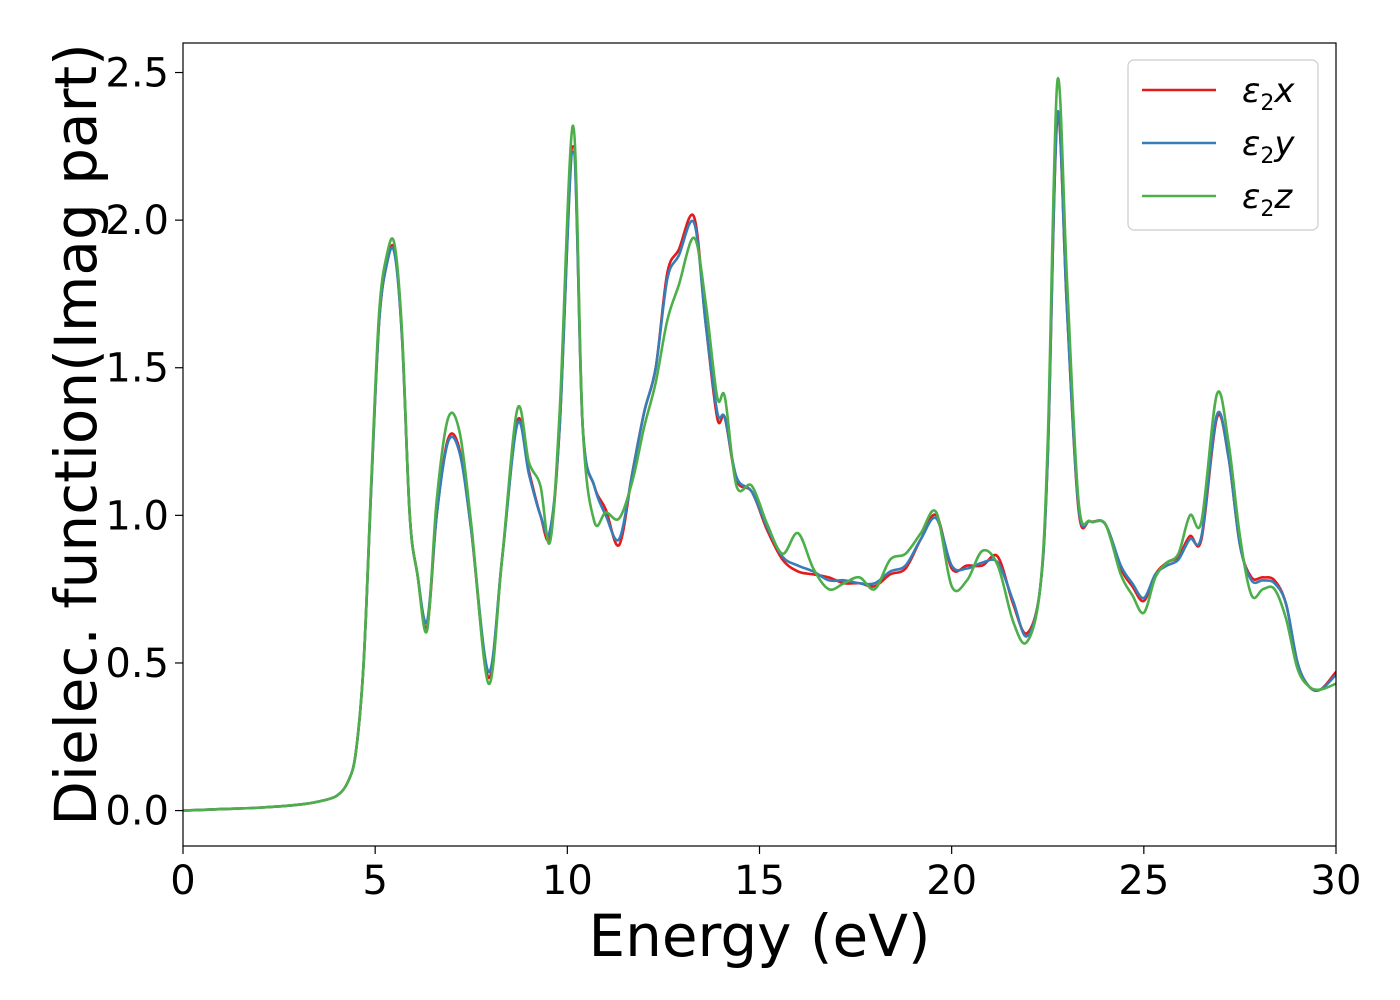  I want to click on x-tick-label: 20, so click(951, 881).